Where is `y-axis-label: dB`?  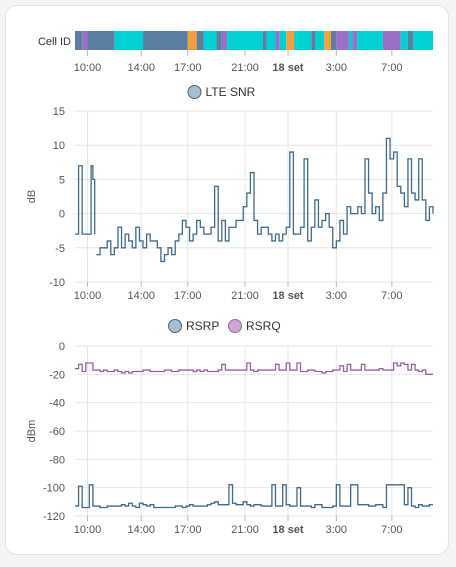
y-axis-label: dB is located at coordinates (32, 196).